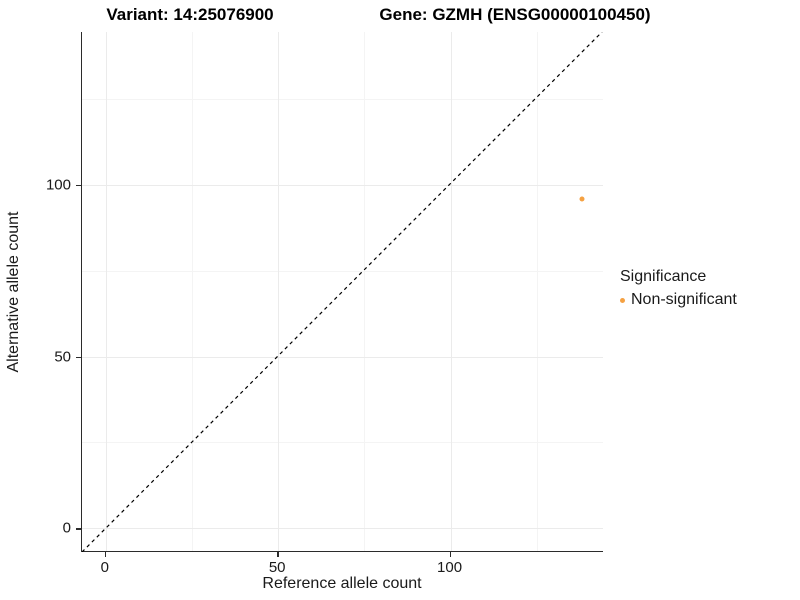  What do you see at coordinates (663, 276) in the screenshot?
I see `legend-title: Significance` at bounding box center [663, 276].